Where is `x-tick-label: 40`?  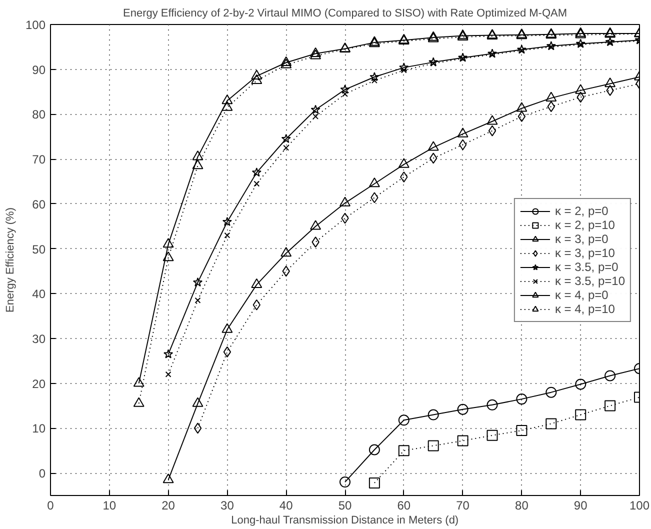
x-tick-label: 40 is located at coordinates (286, 505).